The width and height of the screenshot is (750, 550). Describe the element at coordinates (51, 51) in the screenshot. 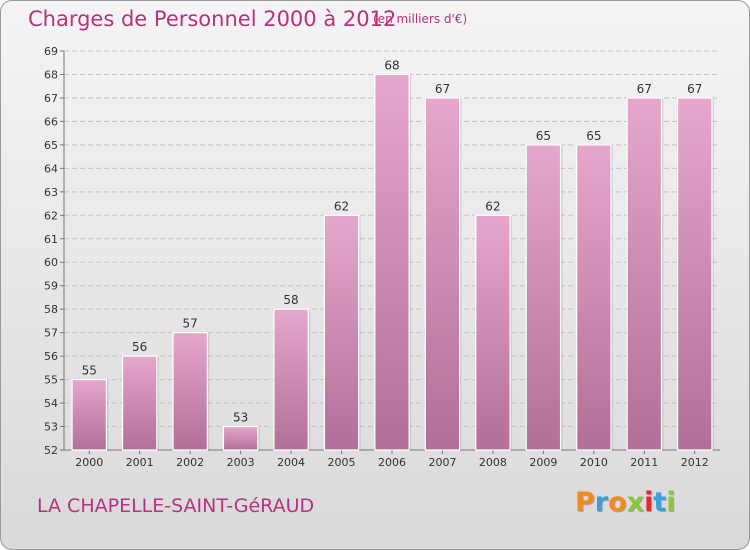

I see `y-tick-label: 69` at that location.